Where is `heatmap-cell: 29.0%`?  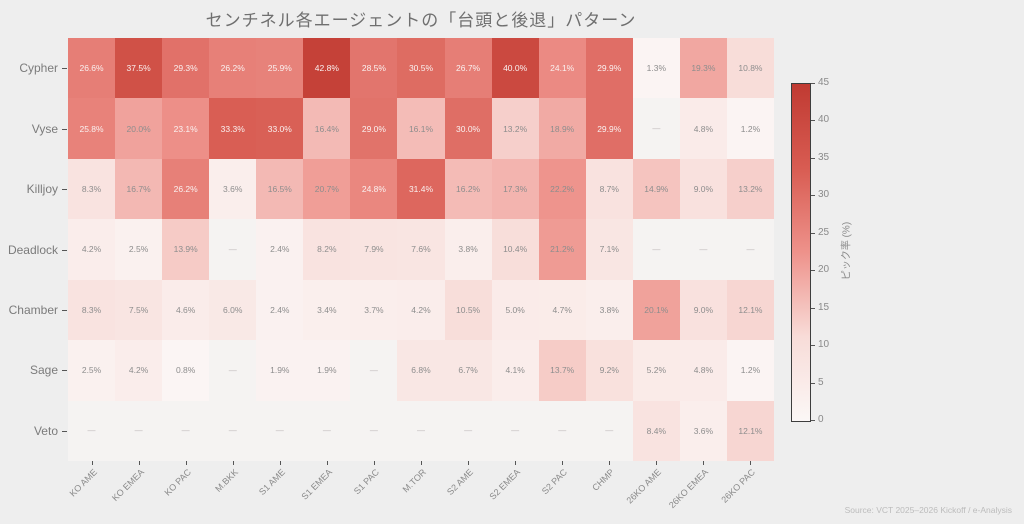
heatmap-cell: 29.0% is located at coordinates (374, 128).